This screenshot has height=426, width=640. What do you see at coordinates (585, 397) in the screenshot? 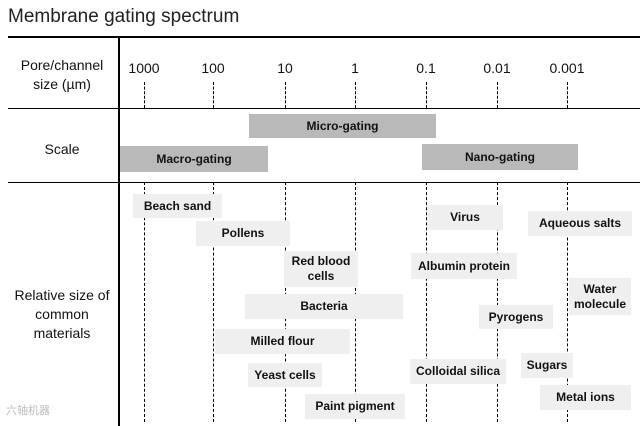
I see `material-label-metal-ions: Metal ions` at bounding box center [585, 397].